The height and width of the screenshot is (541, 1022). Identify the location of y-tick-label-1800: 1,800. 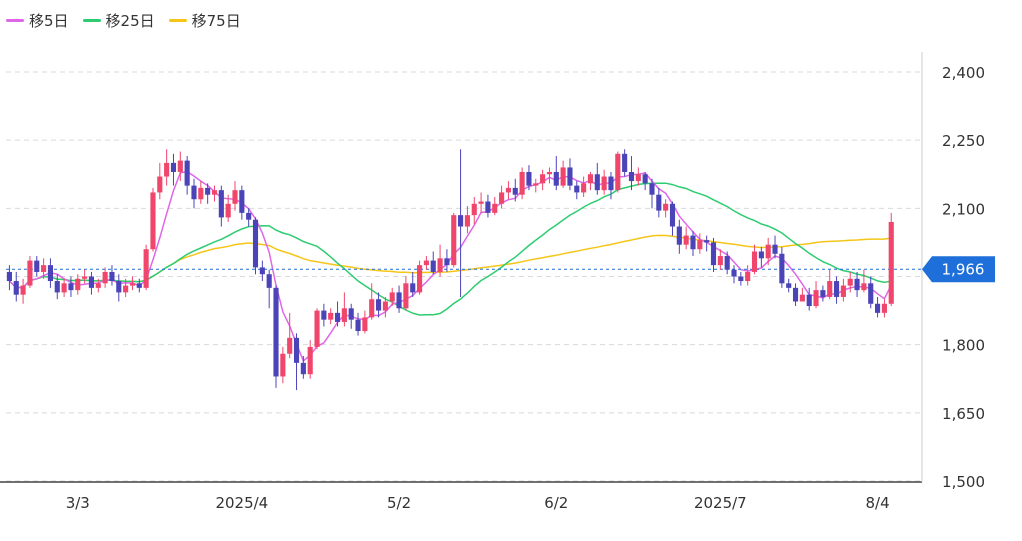
(963, 346).